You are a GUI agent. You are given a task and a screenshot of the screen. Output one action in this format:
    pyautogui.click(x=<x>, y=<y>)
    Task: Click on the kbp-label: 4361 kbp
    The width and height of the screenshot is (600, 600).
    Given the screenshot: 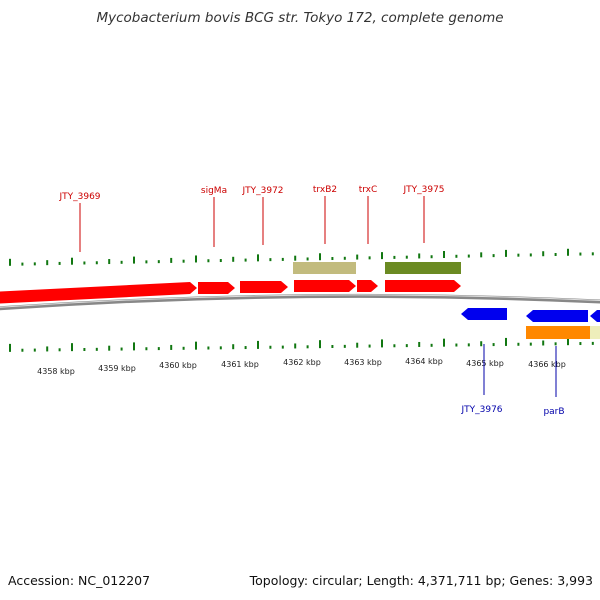 What is the action you would take?
    pyautogui.click(x=240, y=364)
    